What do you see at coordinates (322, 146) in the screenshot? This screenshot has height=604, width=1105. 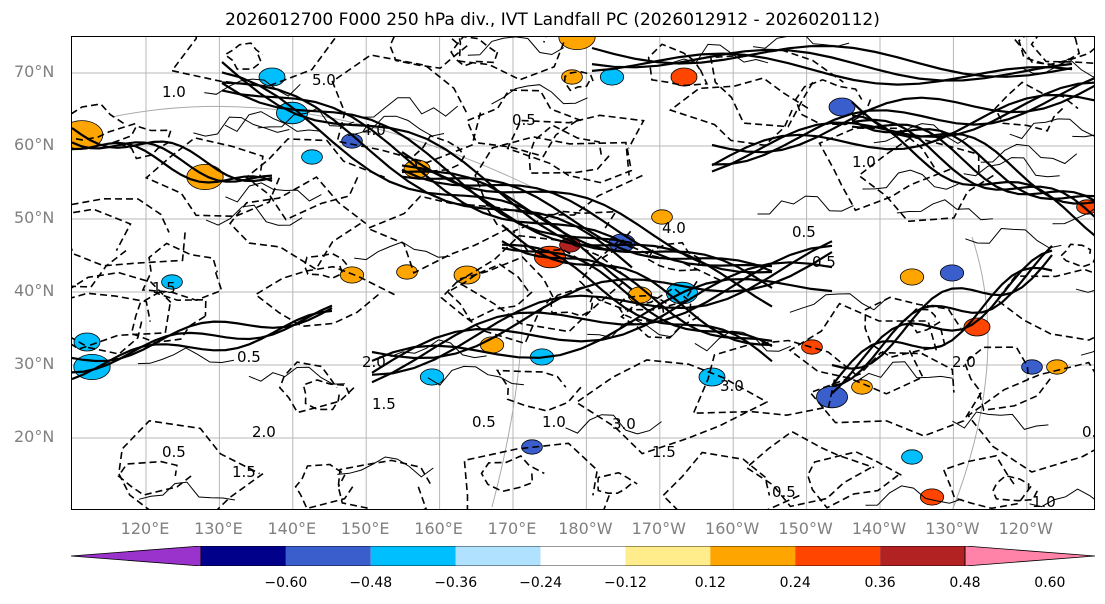 I see `coastline` at bounding box center [322, 146].